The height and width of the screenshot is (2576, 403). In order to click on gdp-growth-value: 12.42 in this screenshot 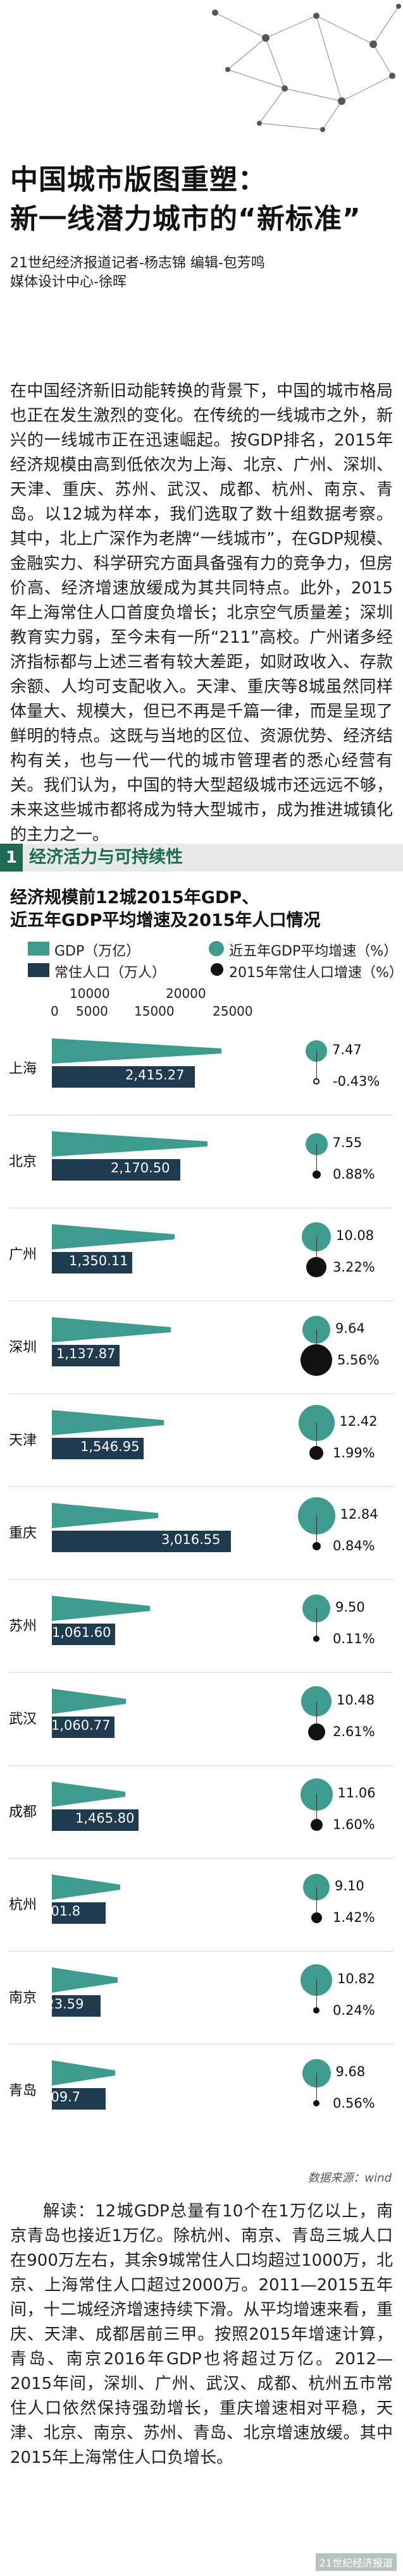, I will do `click(358, 1422)`.